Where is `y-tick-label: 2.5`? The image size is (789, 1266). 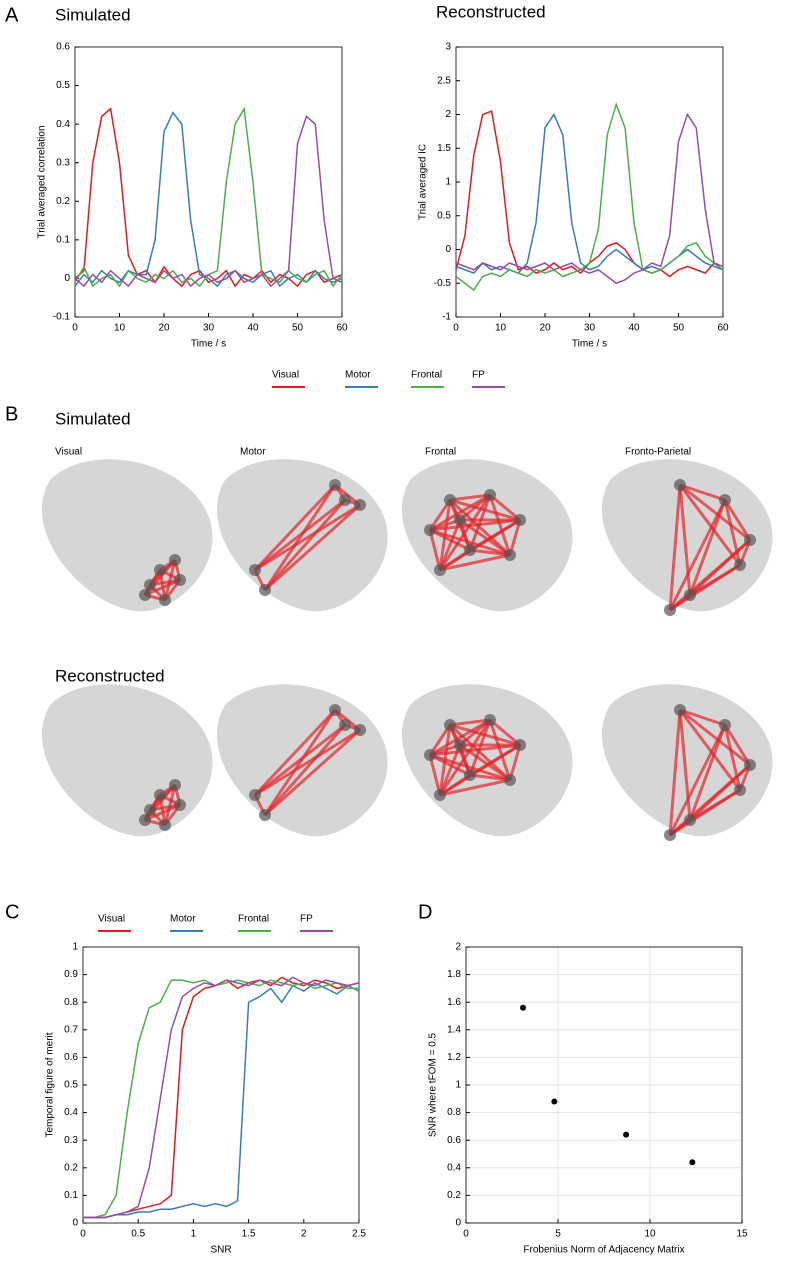 y-tick-label: 2.5 is located at coordinates (444, 80).